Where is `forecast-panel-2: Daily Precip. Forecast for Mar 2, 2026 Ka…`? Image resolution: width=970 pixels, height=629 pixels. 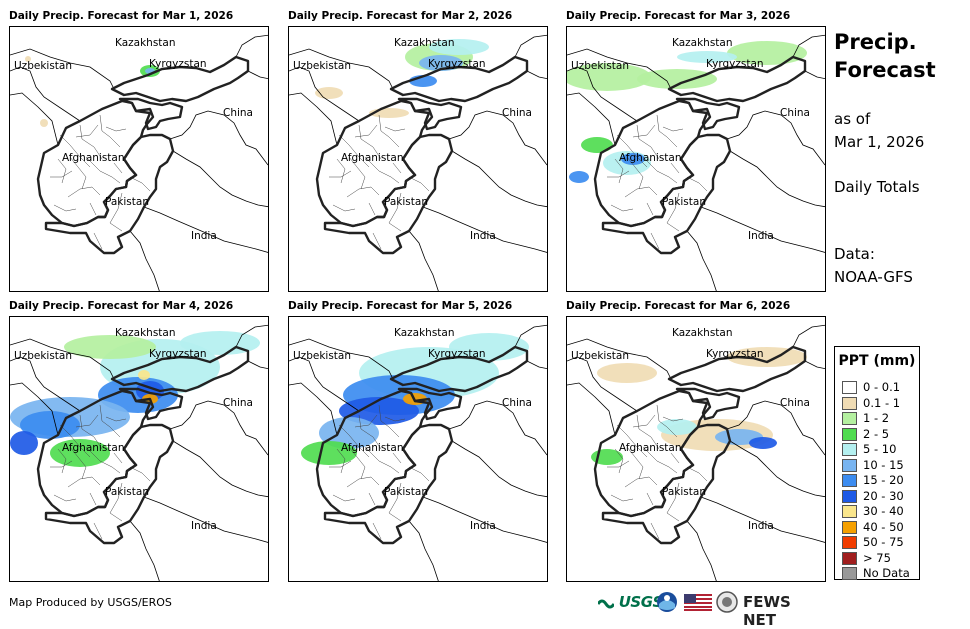
forecast-panel-2: Daily Precip. Forecast for Mar 2, 2026 Ka… is located at coordinates (418, 151).